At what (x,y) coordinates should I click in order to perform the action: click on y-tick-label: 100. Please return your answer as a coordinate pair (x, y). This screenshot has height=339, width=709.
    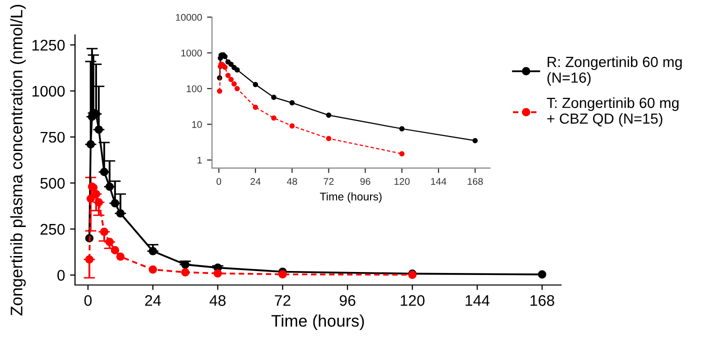
    Looking at the image, I should click on (194, 88).